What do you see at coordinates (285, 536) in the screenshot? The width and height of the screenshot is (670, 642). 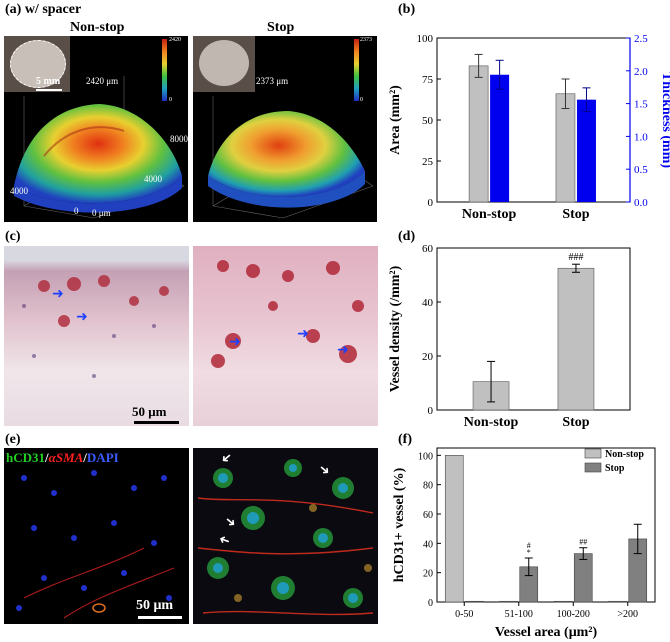 I see `immunofluorescence-stop: ➜ ➜ ➜ ➜` at bounding box center [285, 536].